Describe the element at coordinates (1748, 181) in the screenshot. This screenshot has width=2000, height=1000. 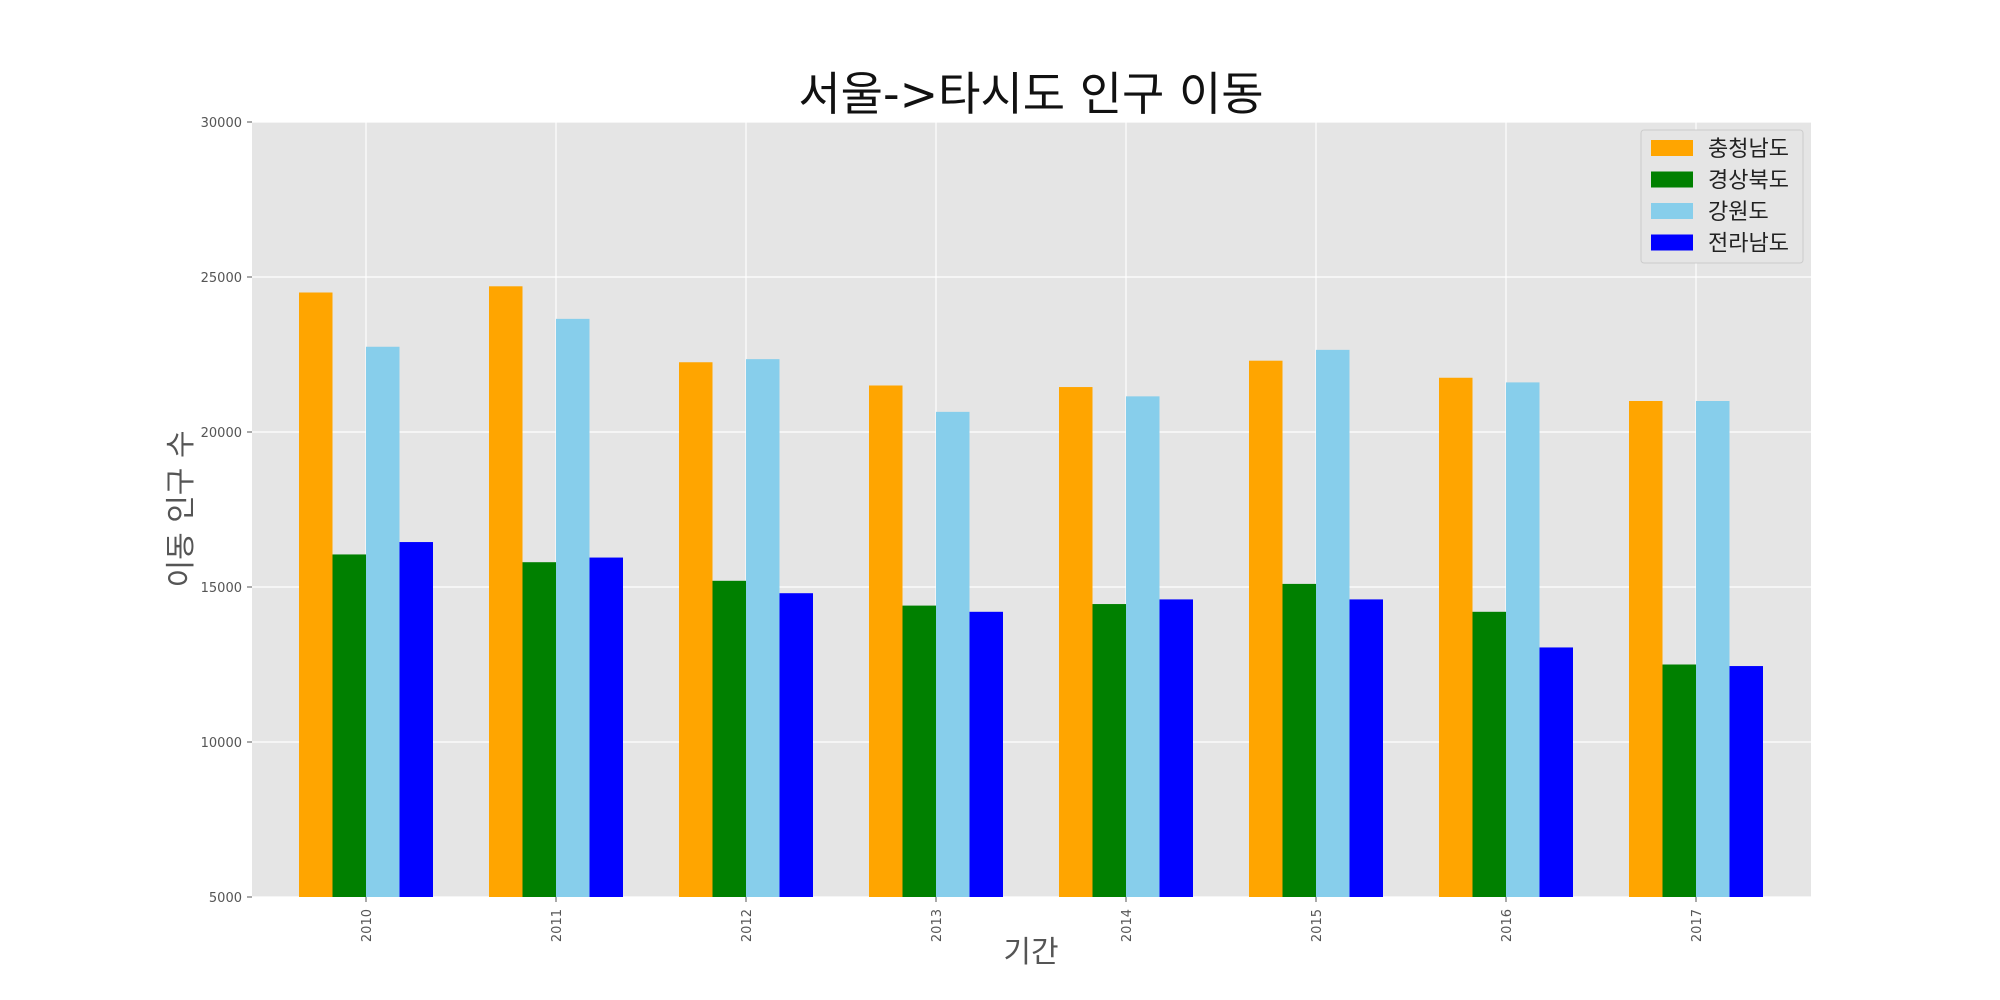
I see `legend-label: 경상북도` at that location.